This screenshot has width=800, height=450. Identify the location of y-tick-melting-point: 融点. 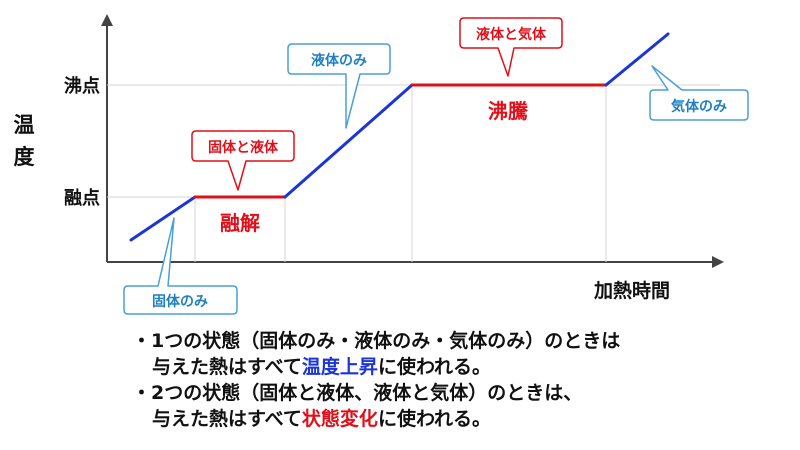
(82, 198).